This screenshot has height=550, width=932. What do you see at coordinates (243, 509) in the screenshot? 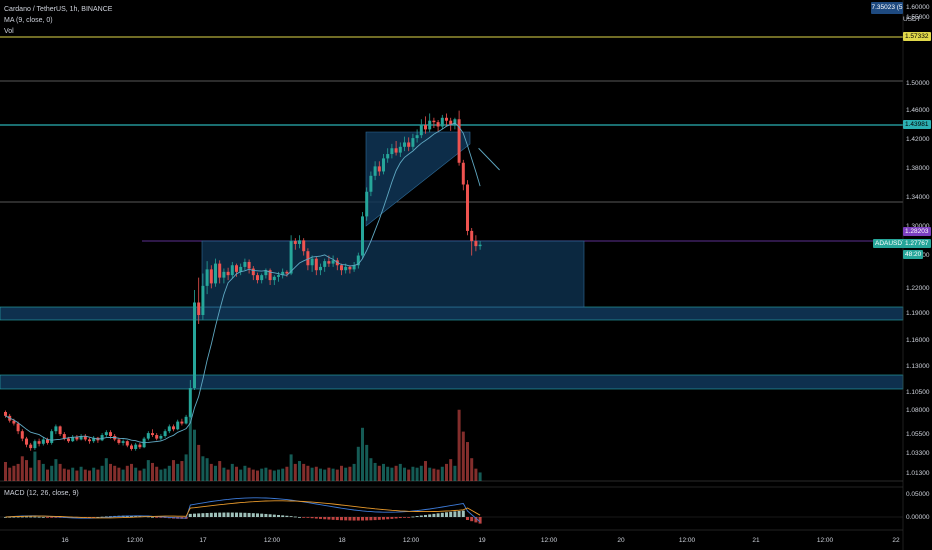
I see `signal-line` at bounding box center [243, 509].